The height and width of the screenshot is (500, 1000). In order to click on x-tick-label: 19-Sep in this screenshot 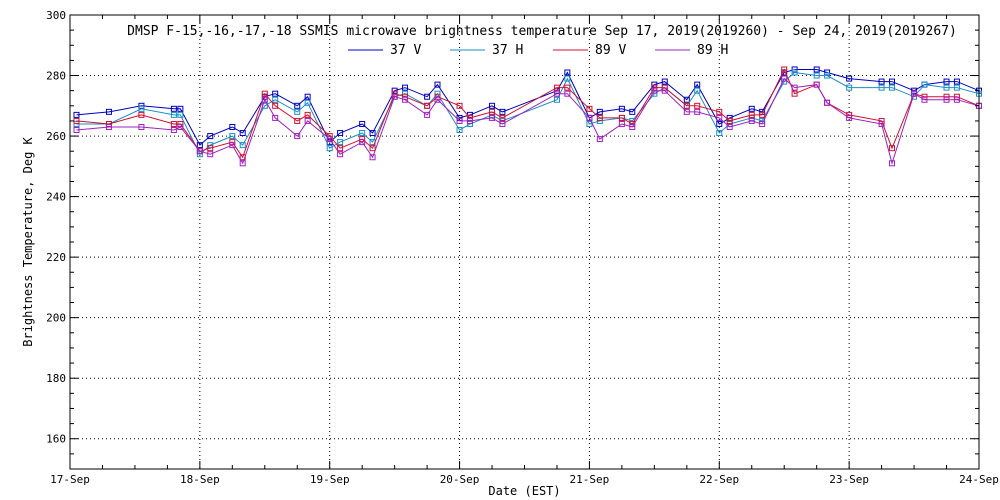, I will do `click(330, 479)`.